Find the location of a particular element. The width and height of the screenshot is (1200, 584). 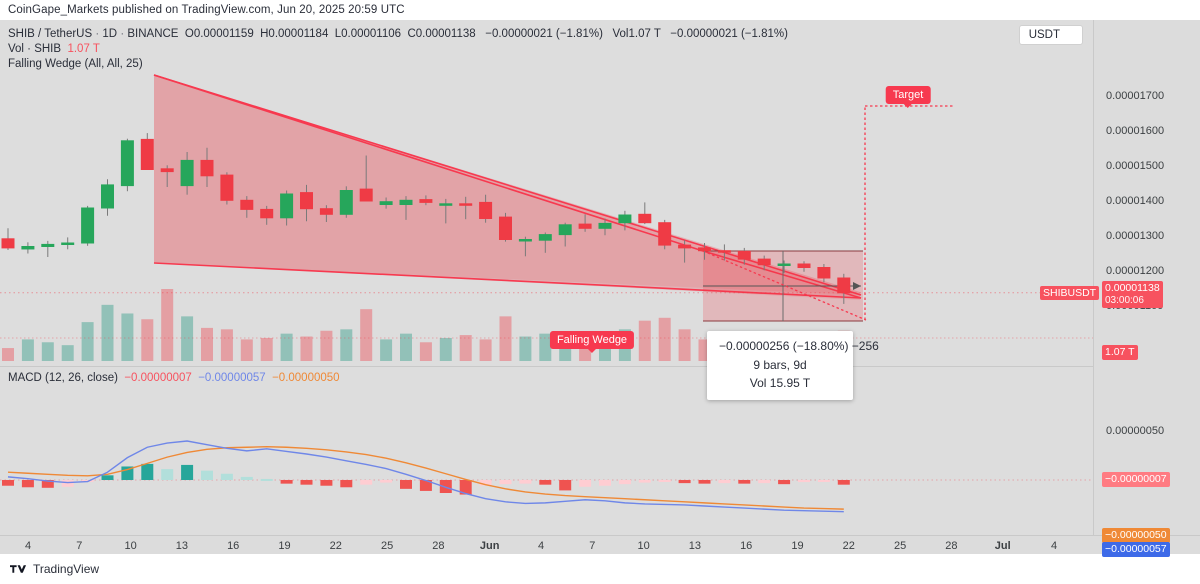

pane-divider is located at coordinates (546, 366).